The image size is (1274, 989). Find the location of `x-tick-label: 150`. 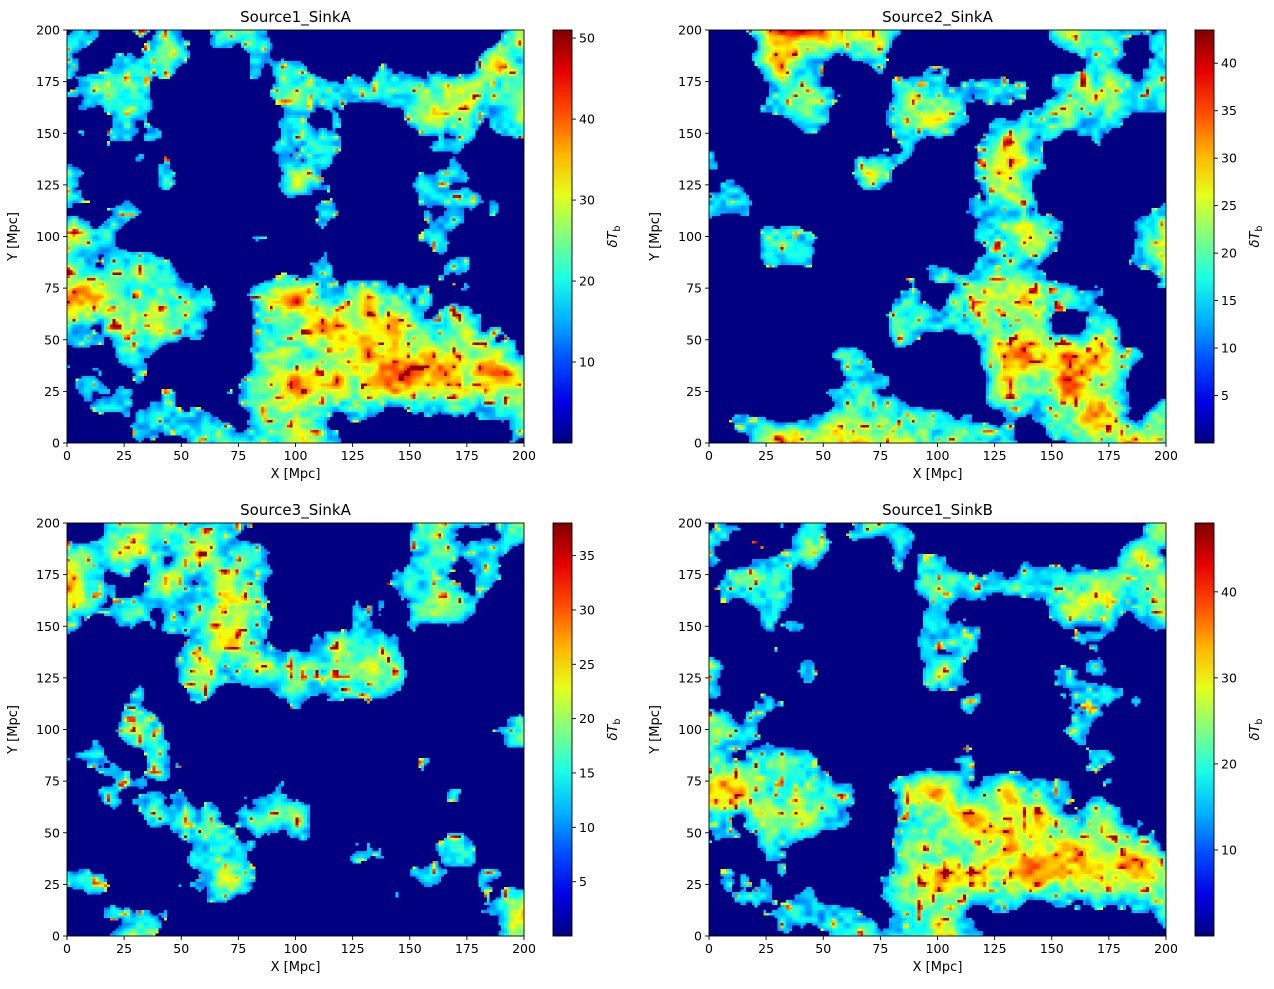

x-tick-label: 150 is located at coordinates (410, 455).